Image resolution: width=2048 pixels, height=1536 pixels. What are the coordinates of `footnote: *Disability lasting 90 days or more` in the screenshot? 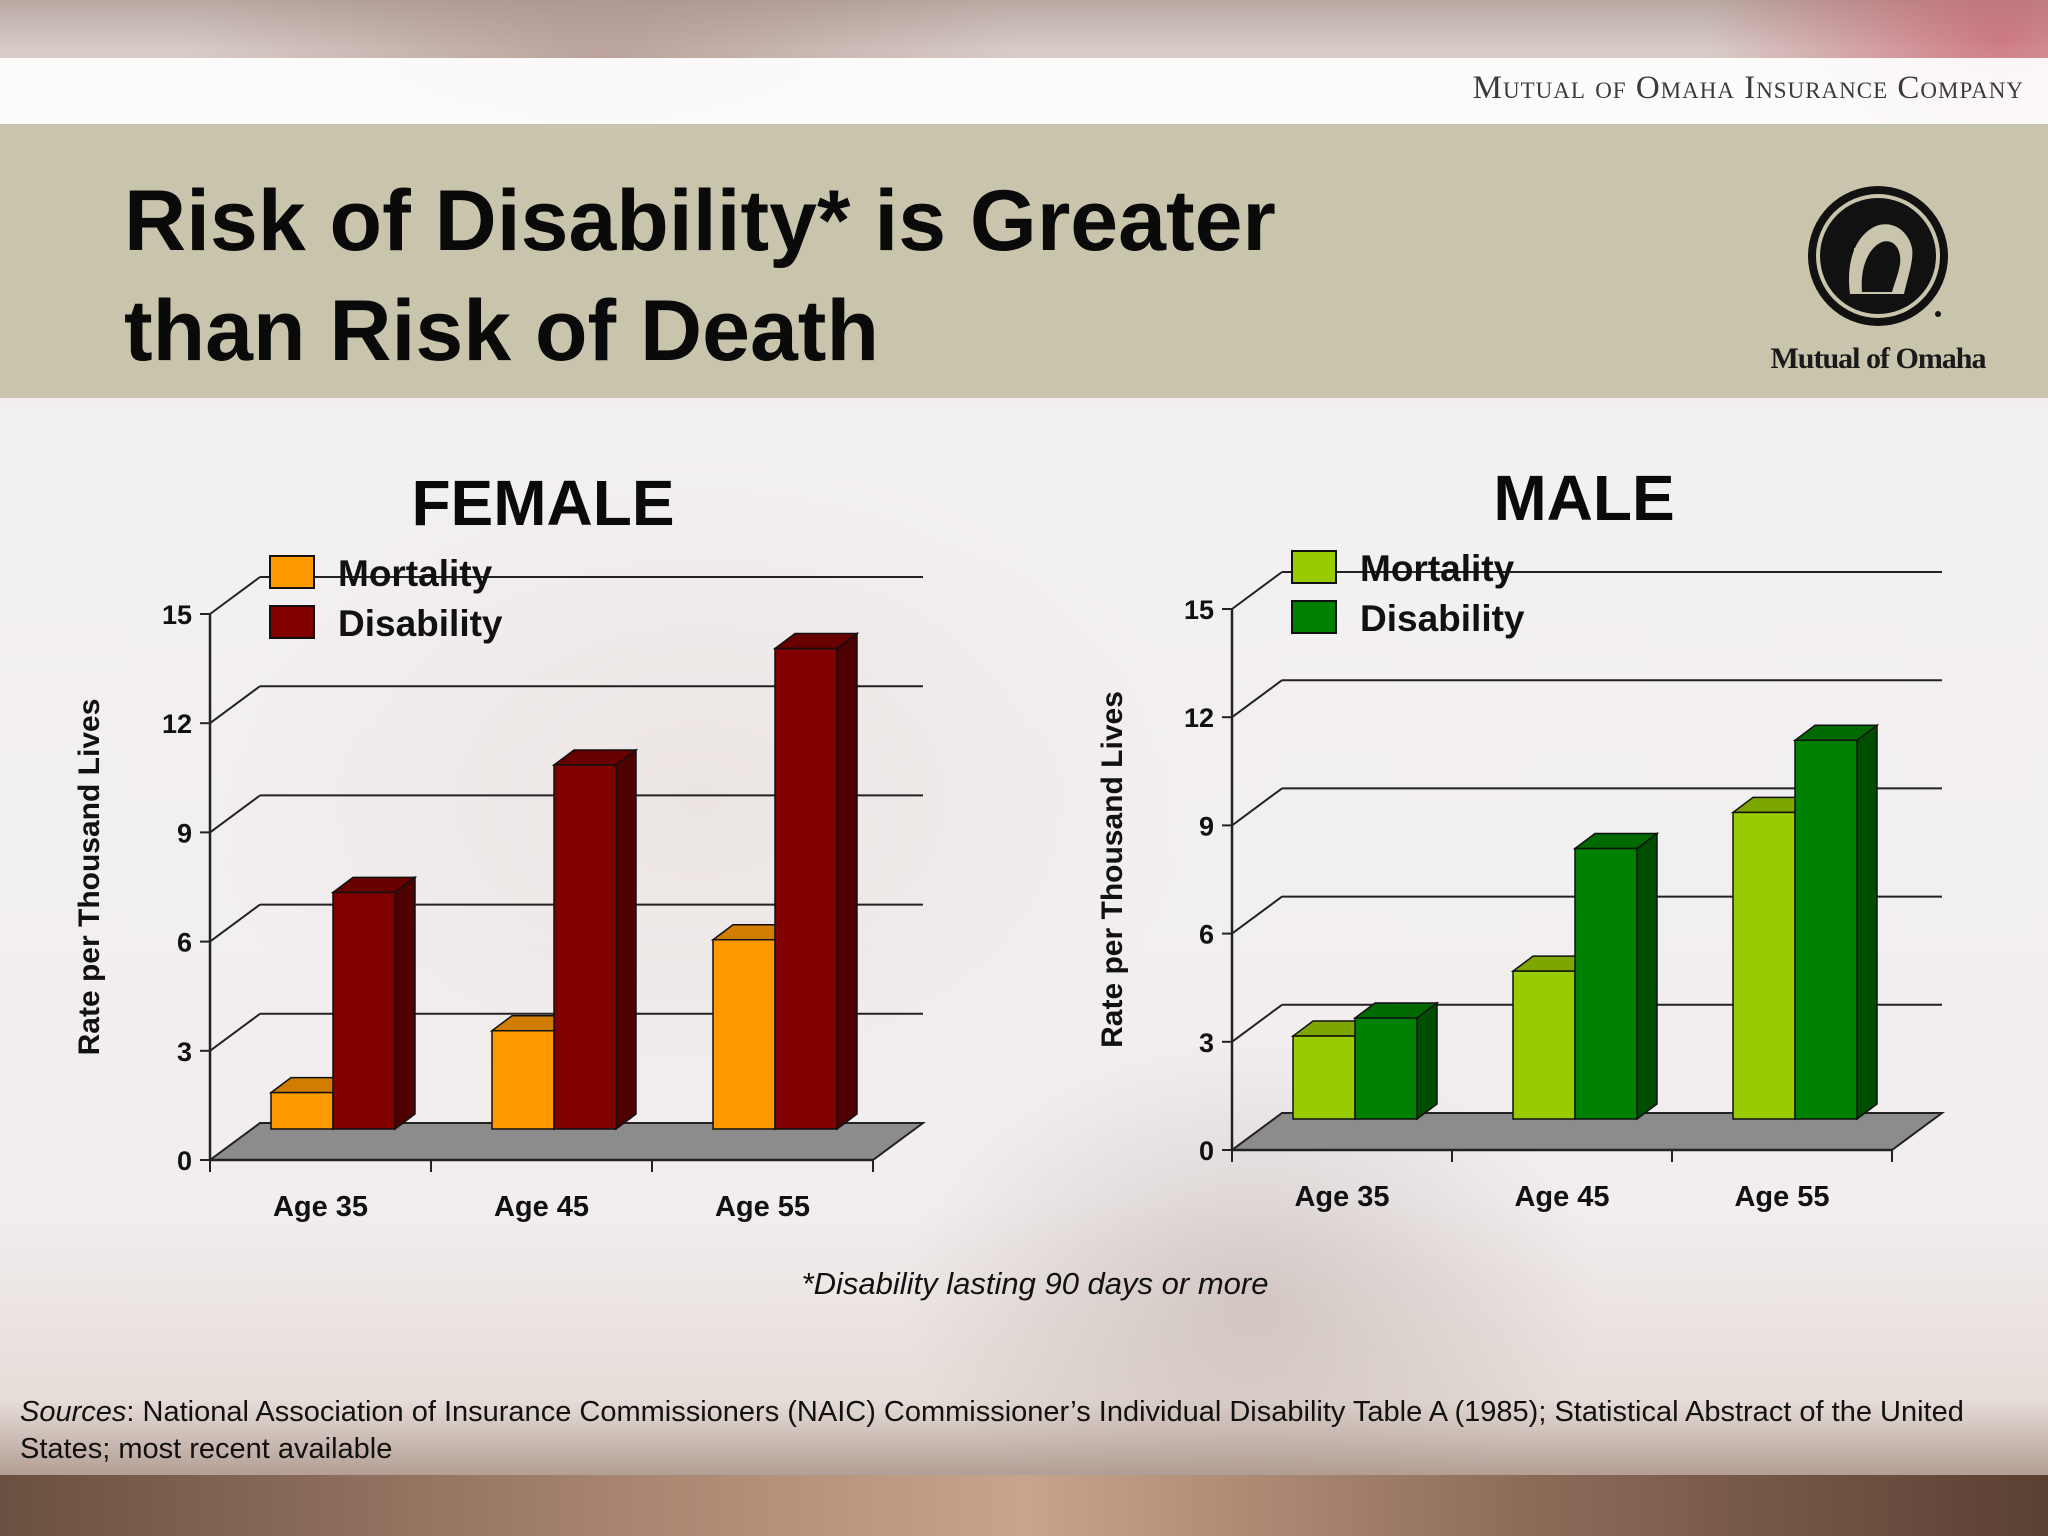 It's located at (1035, 1283).